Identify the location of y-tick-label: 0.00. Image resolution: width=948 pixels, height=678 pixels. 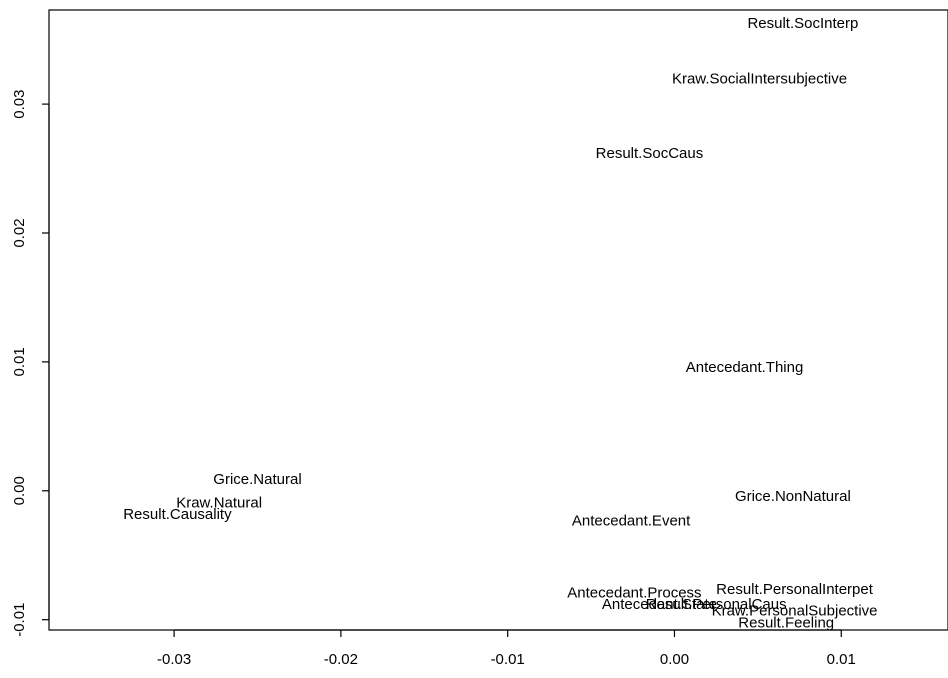
(19, 490).